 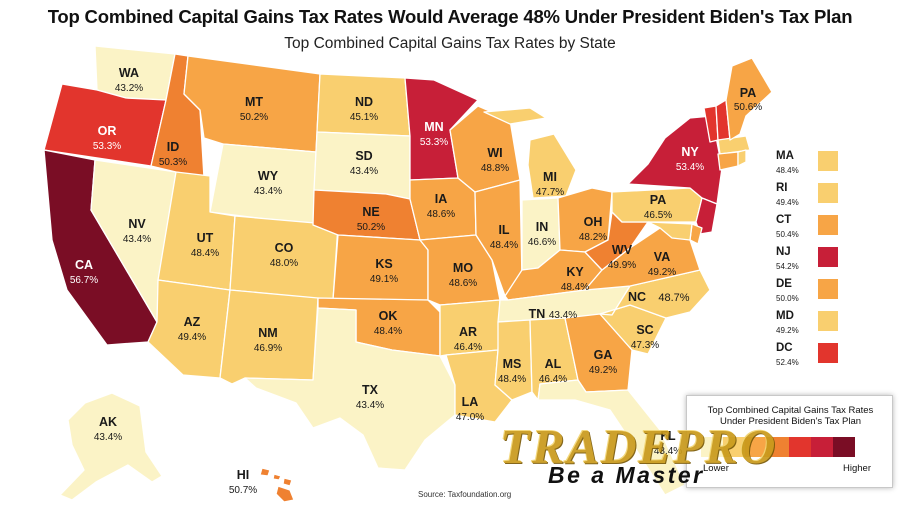 I want to click on state-label-IA: IA, so click(x=441, y=199).